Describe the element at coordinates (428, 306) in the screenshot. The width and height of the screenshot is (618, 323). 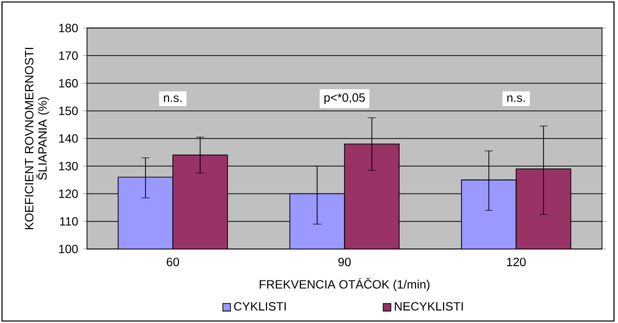
I see `legend-label: NECYKLISTI` at that location.